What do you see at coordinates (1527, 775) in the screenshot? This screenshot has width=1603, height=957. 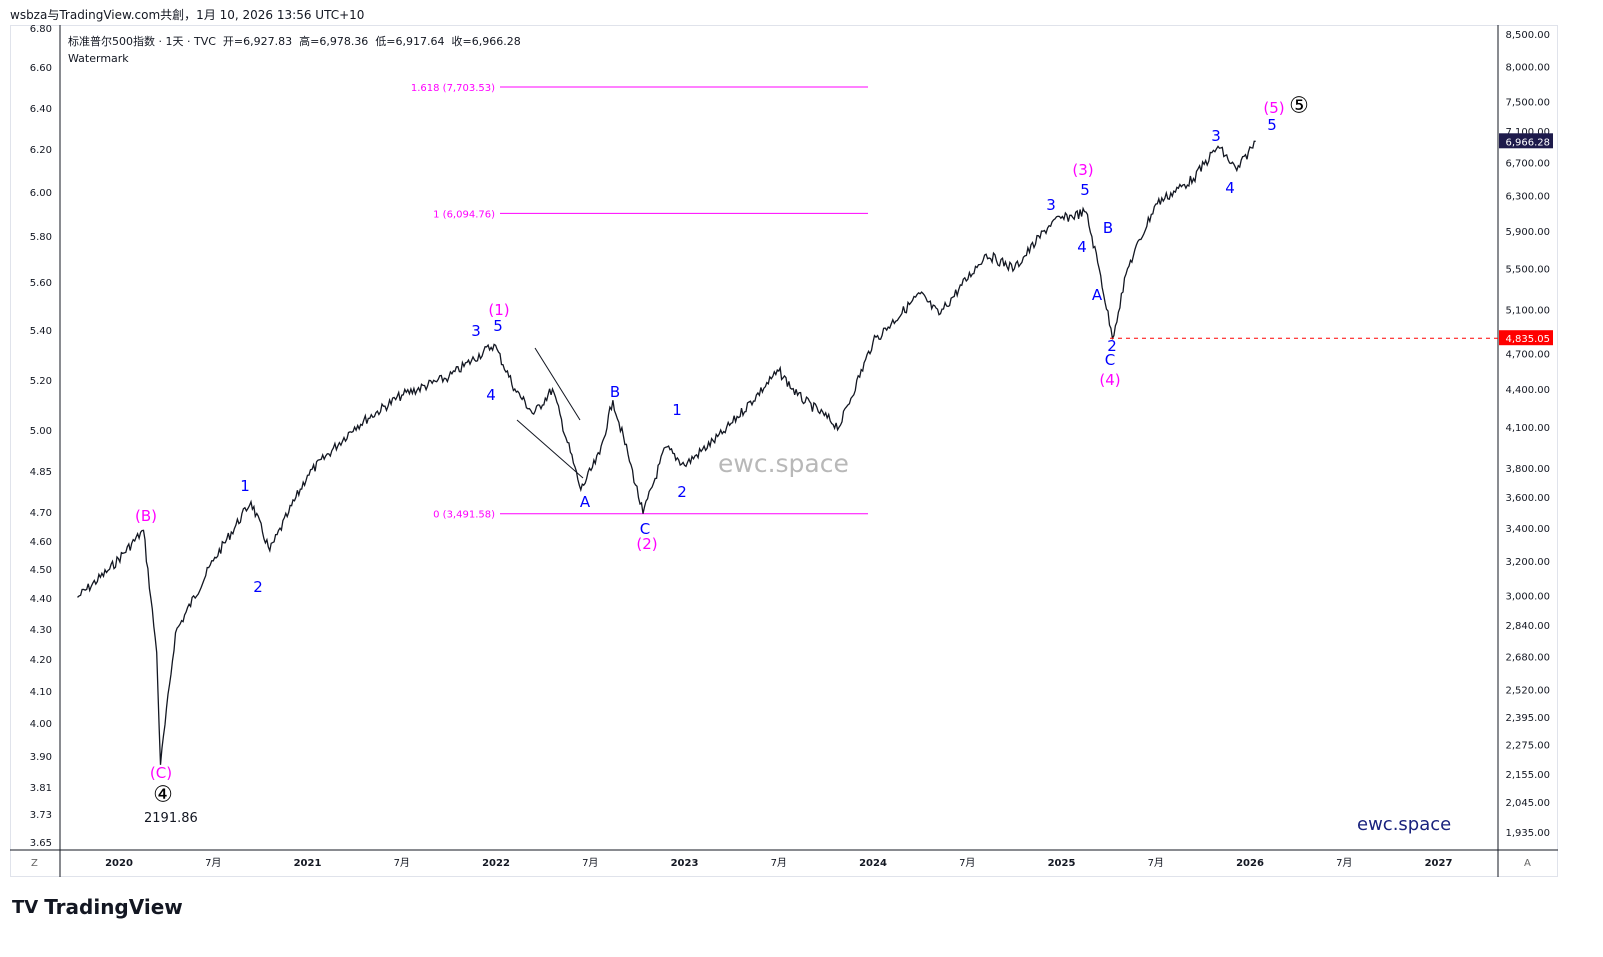 I see `right-axis-tick: 2,155.00` at bounding box center [1527, 775].